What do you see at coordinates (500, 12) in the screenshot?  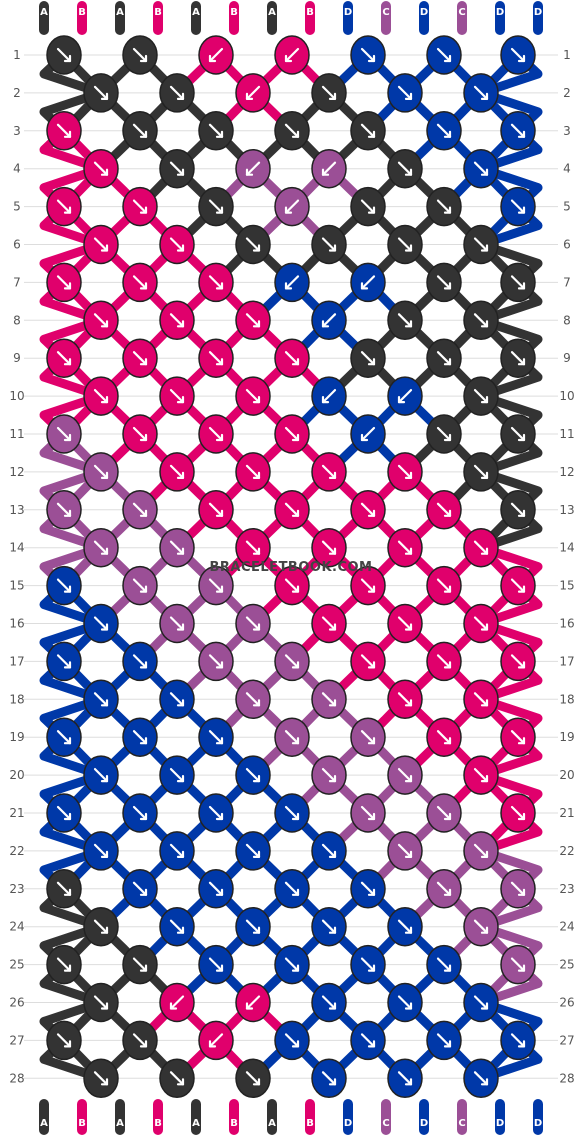 I see `strand-label: D` at bounding box center [500, 12].